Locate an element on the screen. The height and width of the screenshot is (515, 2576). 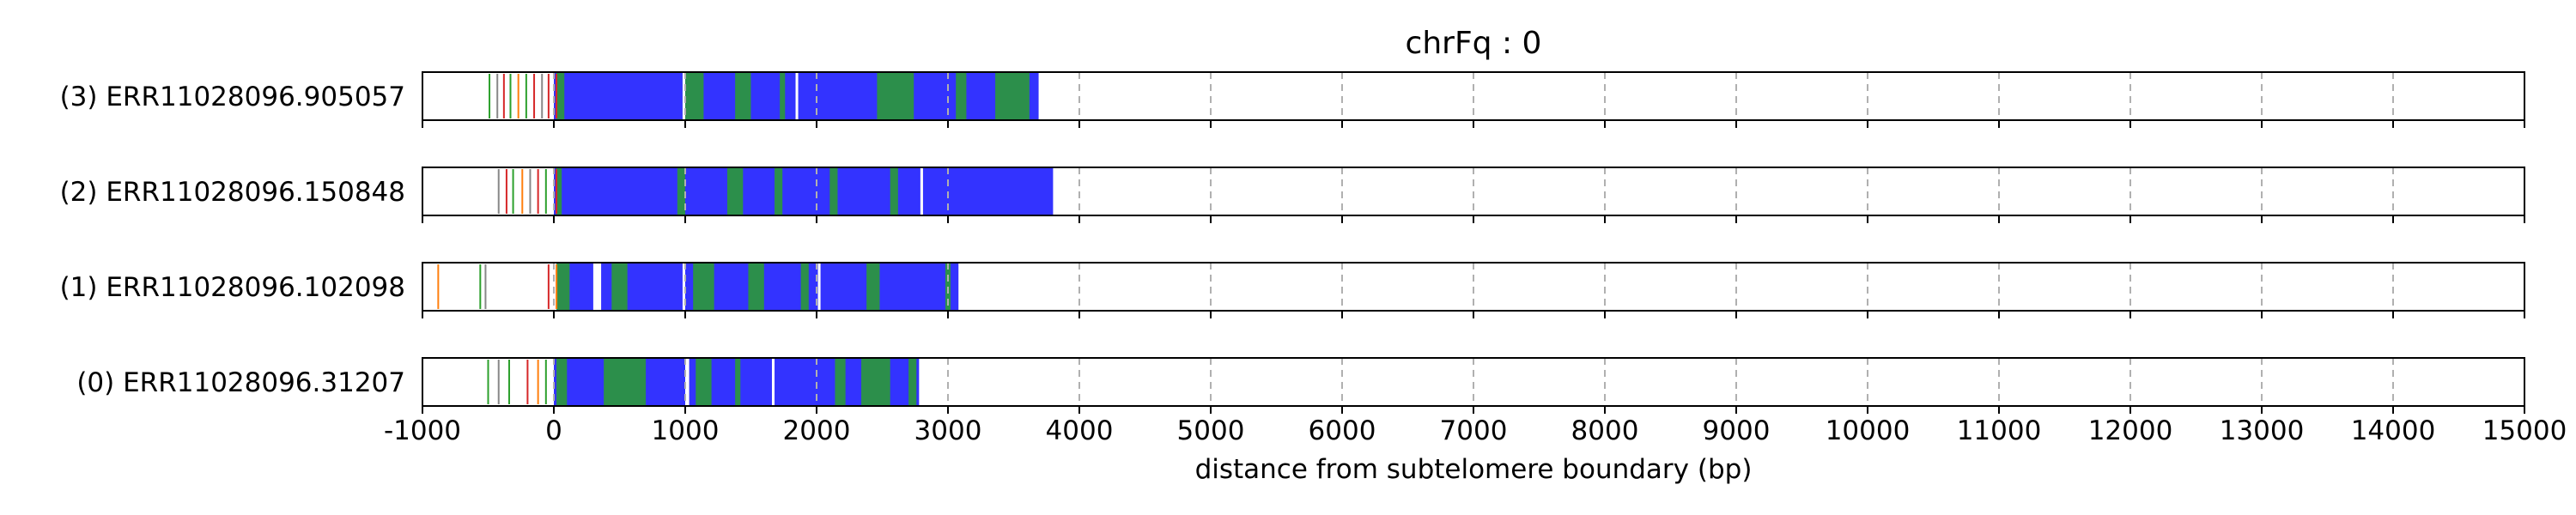
read-track: (1) ERR11028096.102098 is located at coordinates (1292, 290).